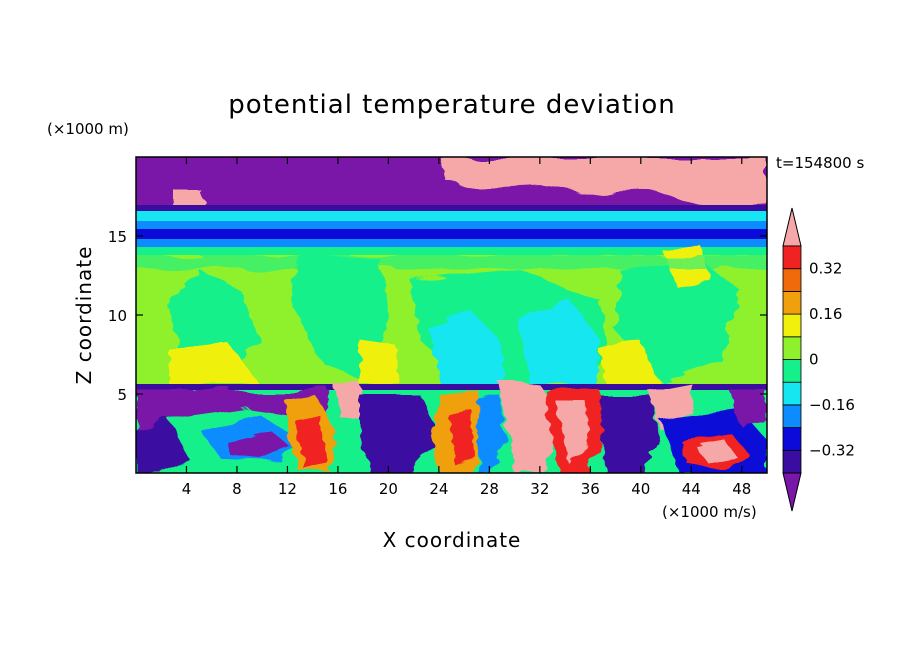  What do you see at coordinates (84, 315) in the screenshot?
I see `y-axis-label: Z coordinate` at bounding box center [84, 315].